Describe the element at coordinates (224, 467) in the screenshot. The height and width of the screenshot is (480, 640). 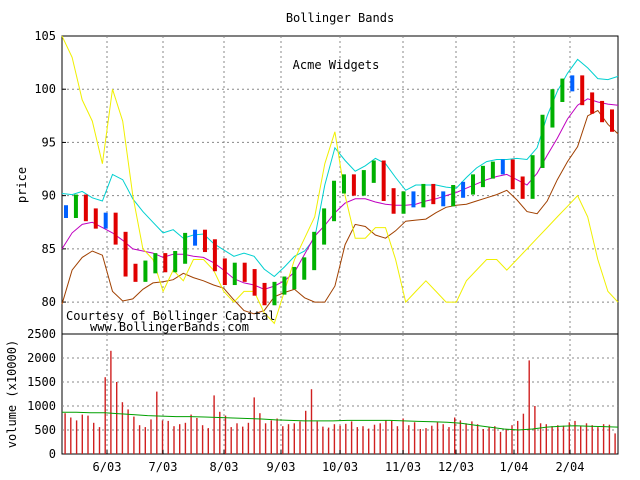
I see `x-tick-label: 8/03` at that location.